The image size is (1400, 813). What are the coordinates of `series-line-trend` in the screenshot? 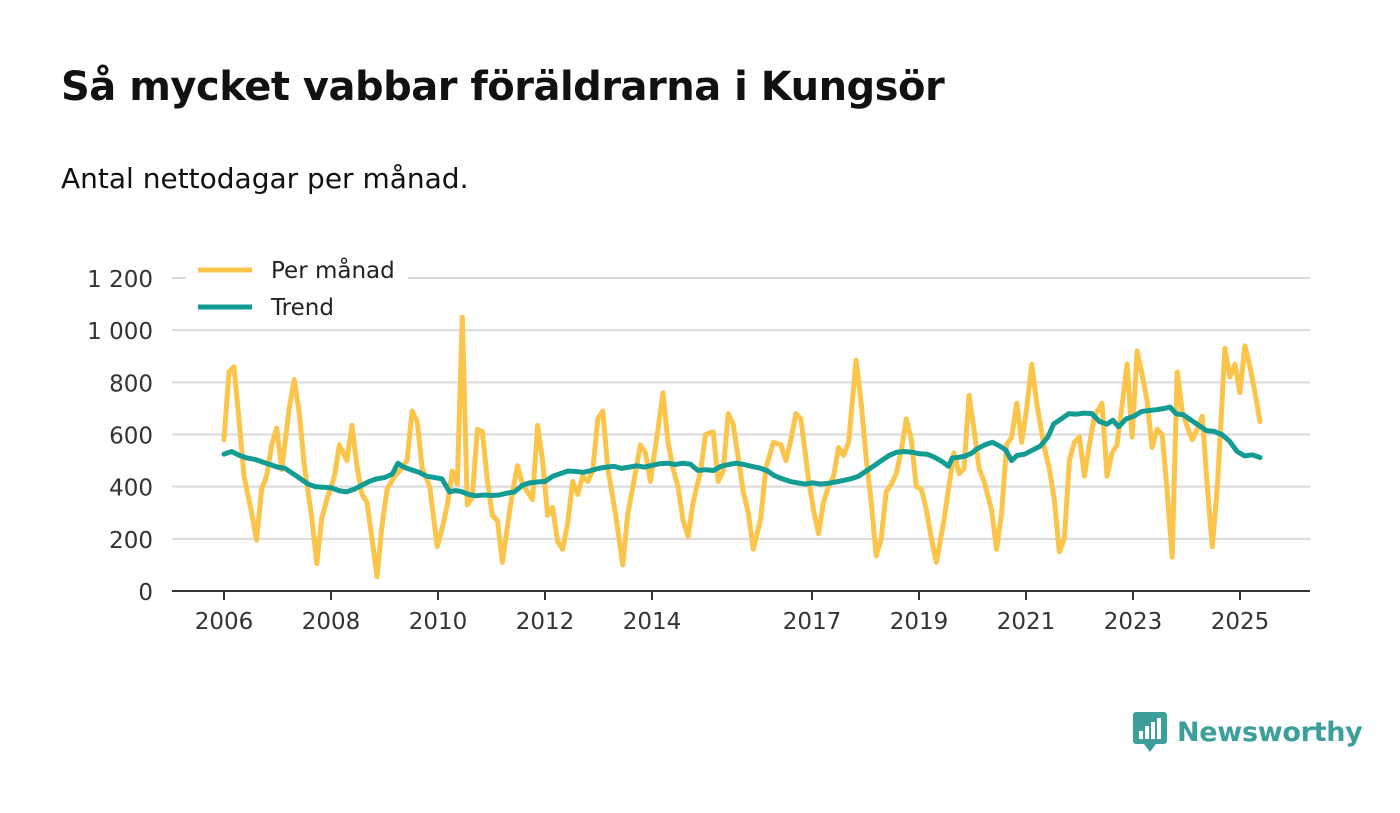 It's located at (742, 451).